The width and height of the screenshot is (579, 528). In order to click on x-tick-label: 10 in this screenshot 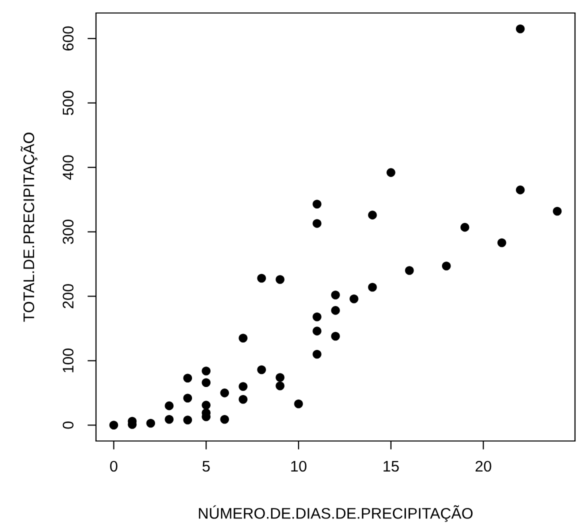, I will do `click(298, 466)`.